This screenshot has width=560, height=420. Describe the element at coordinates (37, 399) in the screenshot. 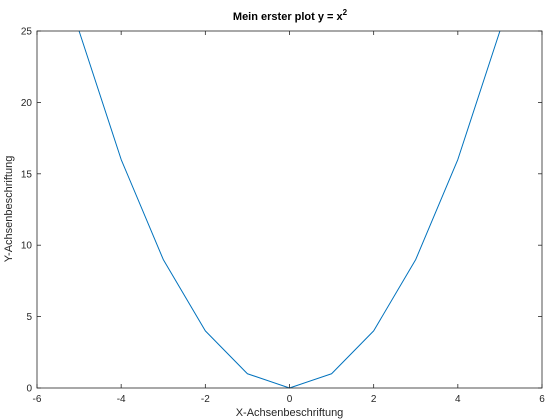

I see `x-tick-label: -6` at that location.